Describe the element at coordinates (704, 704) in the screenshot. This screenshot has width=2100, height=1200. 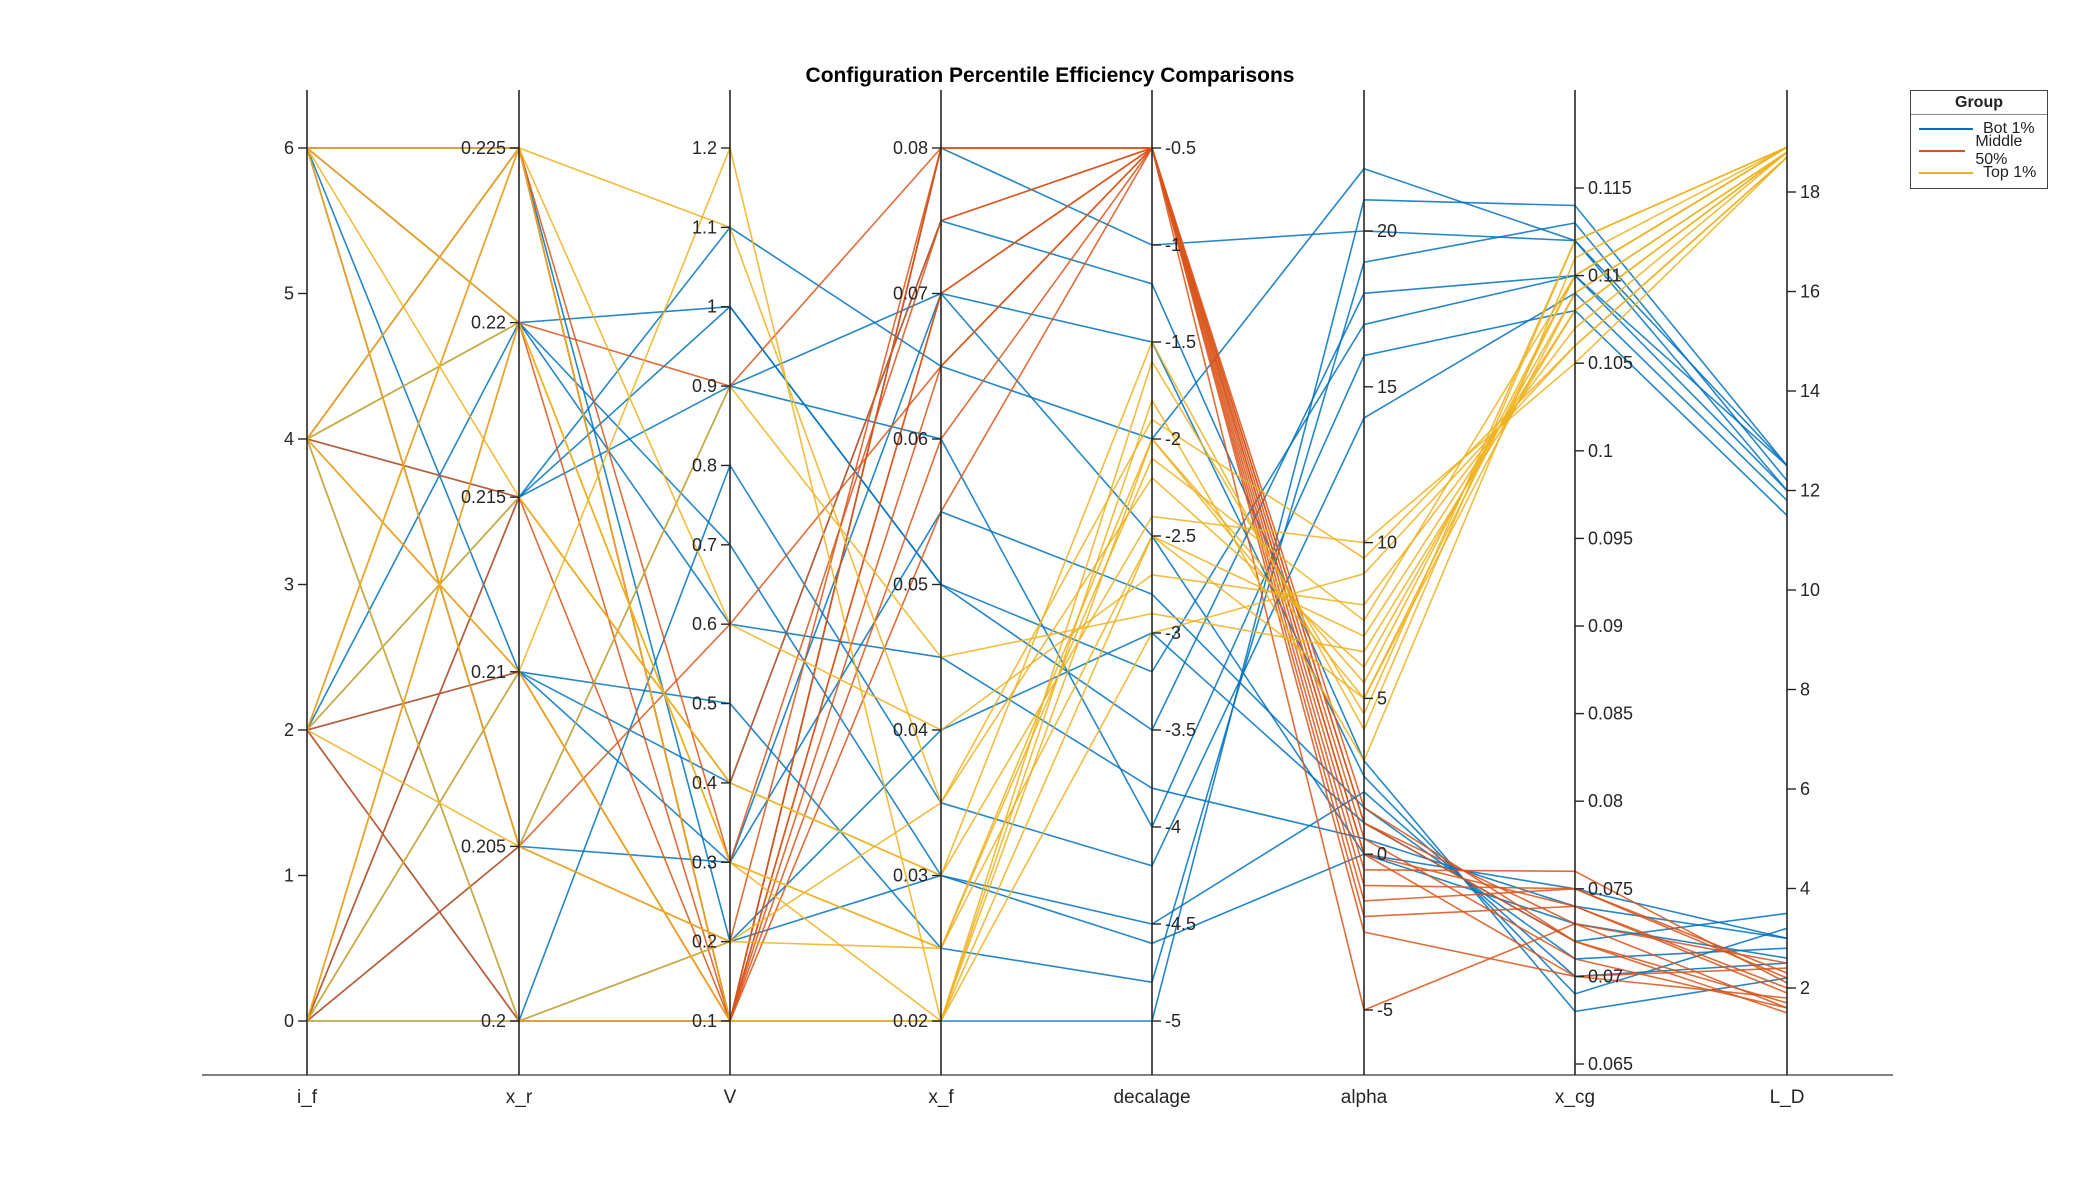
I see `tick-label-v-4: 0.5` at that location.